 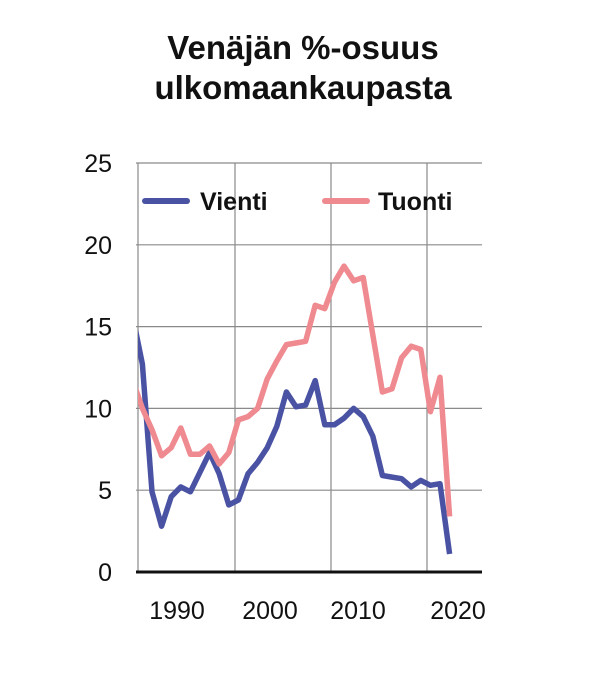 What do you see at coordinates (358, 611) in the screenshot?
I see `x-tick-label: 2010` at bounding box center [358, 611].